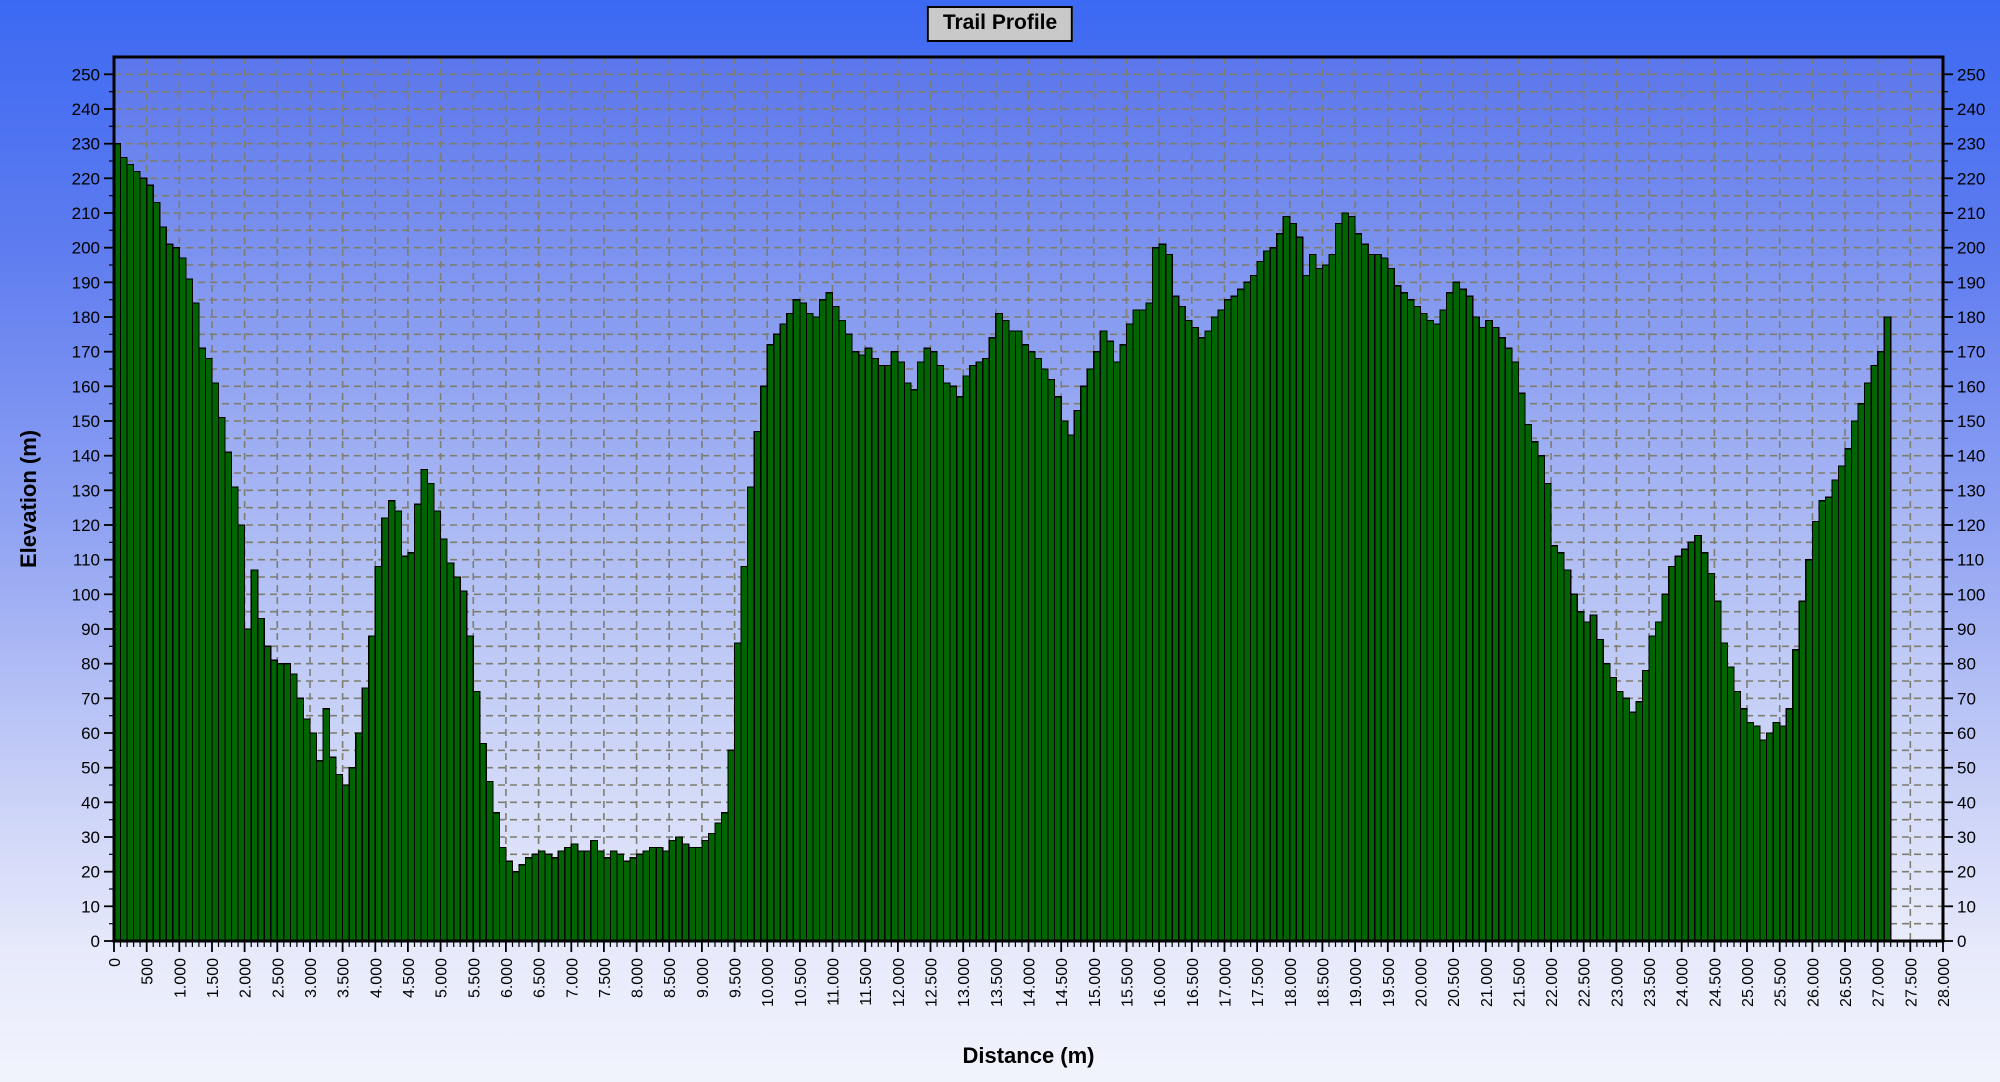 This screenshot has width=2000, height=1082. Describe the element at coordinates (1552, 982) in the screenshot. I see `svg-text: 22.000` at that location.